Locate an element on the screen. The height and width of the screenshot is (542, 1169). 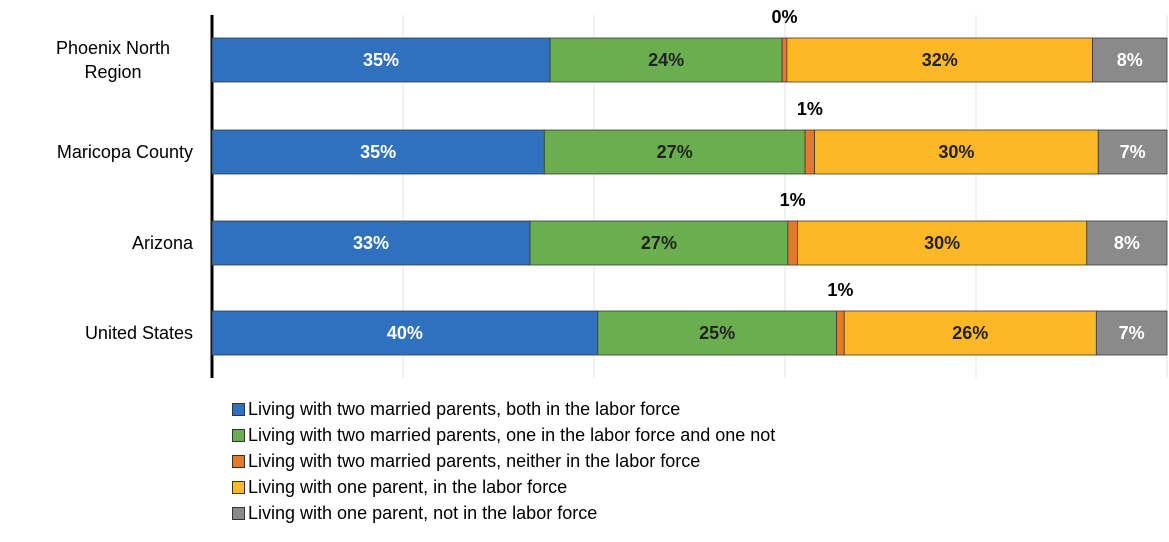
data-label: 40% is located at coordinates (405, 333).